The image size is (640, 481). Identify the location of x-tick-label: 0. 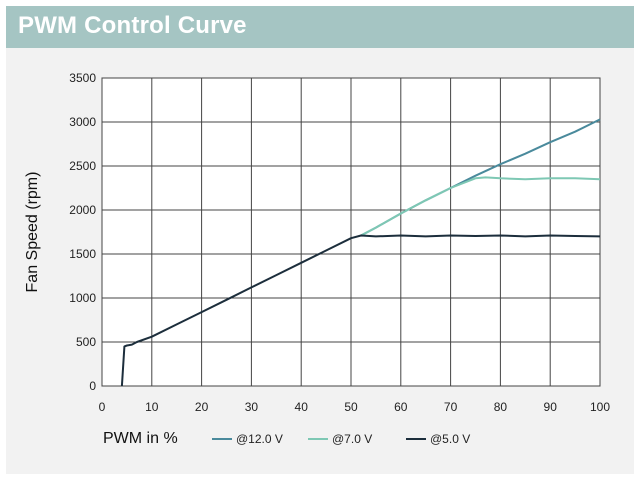
(102, 407).